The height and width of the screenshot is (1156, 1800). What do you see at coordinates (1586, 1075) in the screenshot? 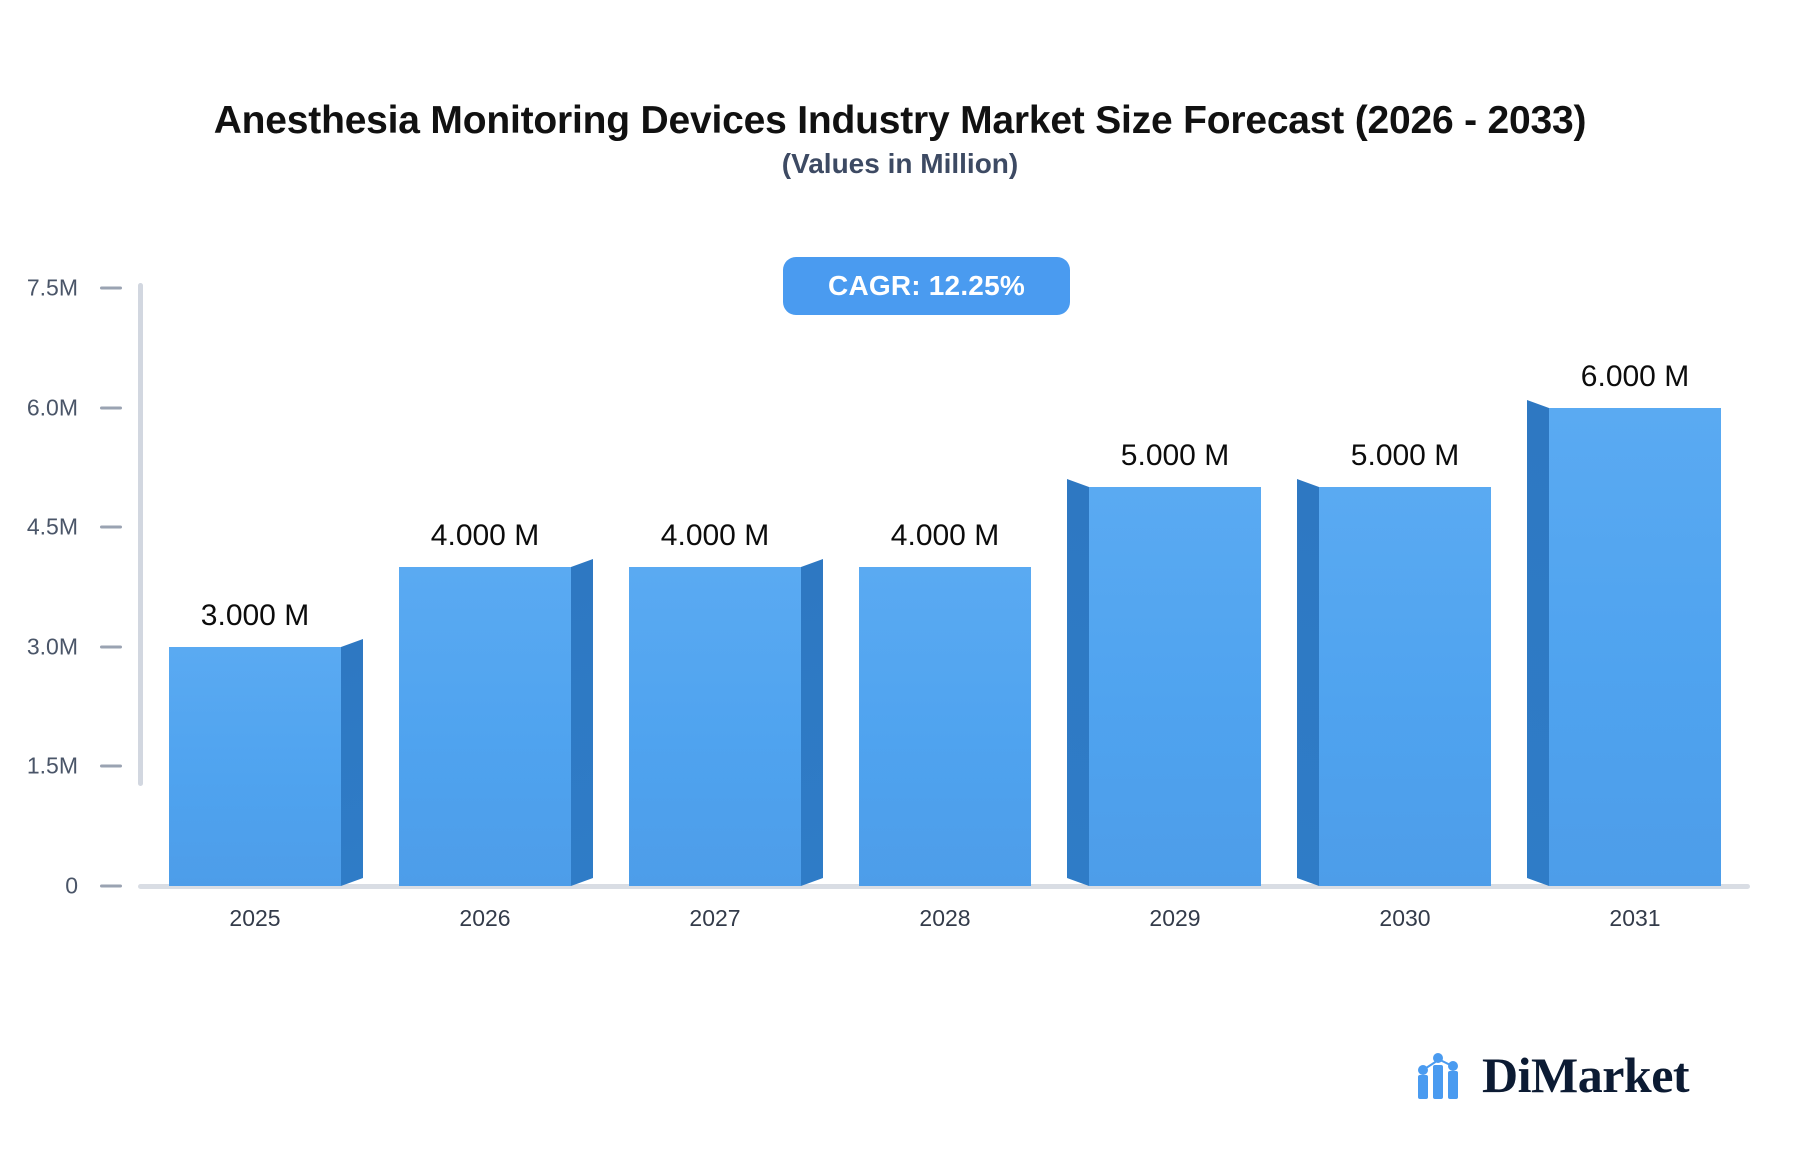
I see `logo-wordmark: DiMarket` at bounding box center [1586, 1075].